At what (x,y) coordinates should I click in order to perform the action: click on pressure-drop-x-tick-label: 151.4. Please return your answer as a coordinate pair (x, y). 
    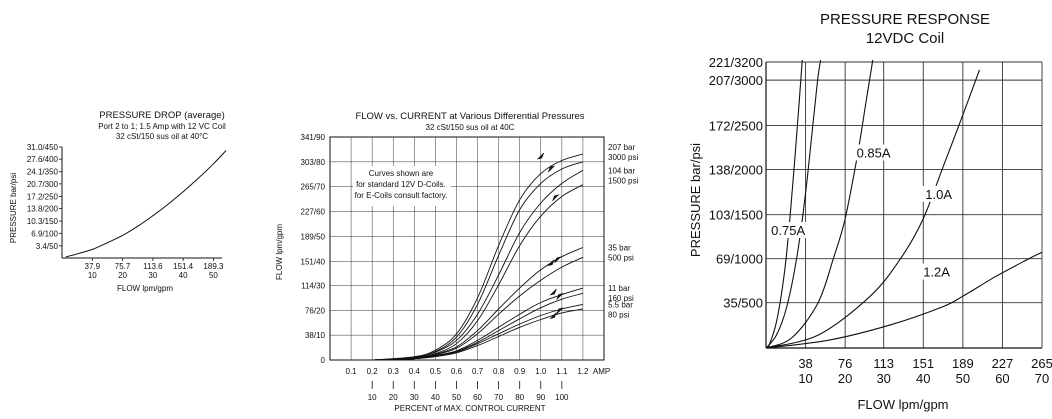
    Looking at the image, I should click on (183, 266).